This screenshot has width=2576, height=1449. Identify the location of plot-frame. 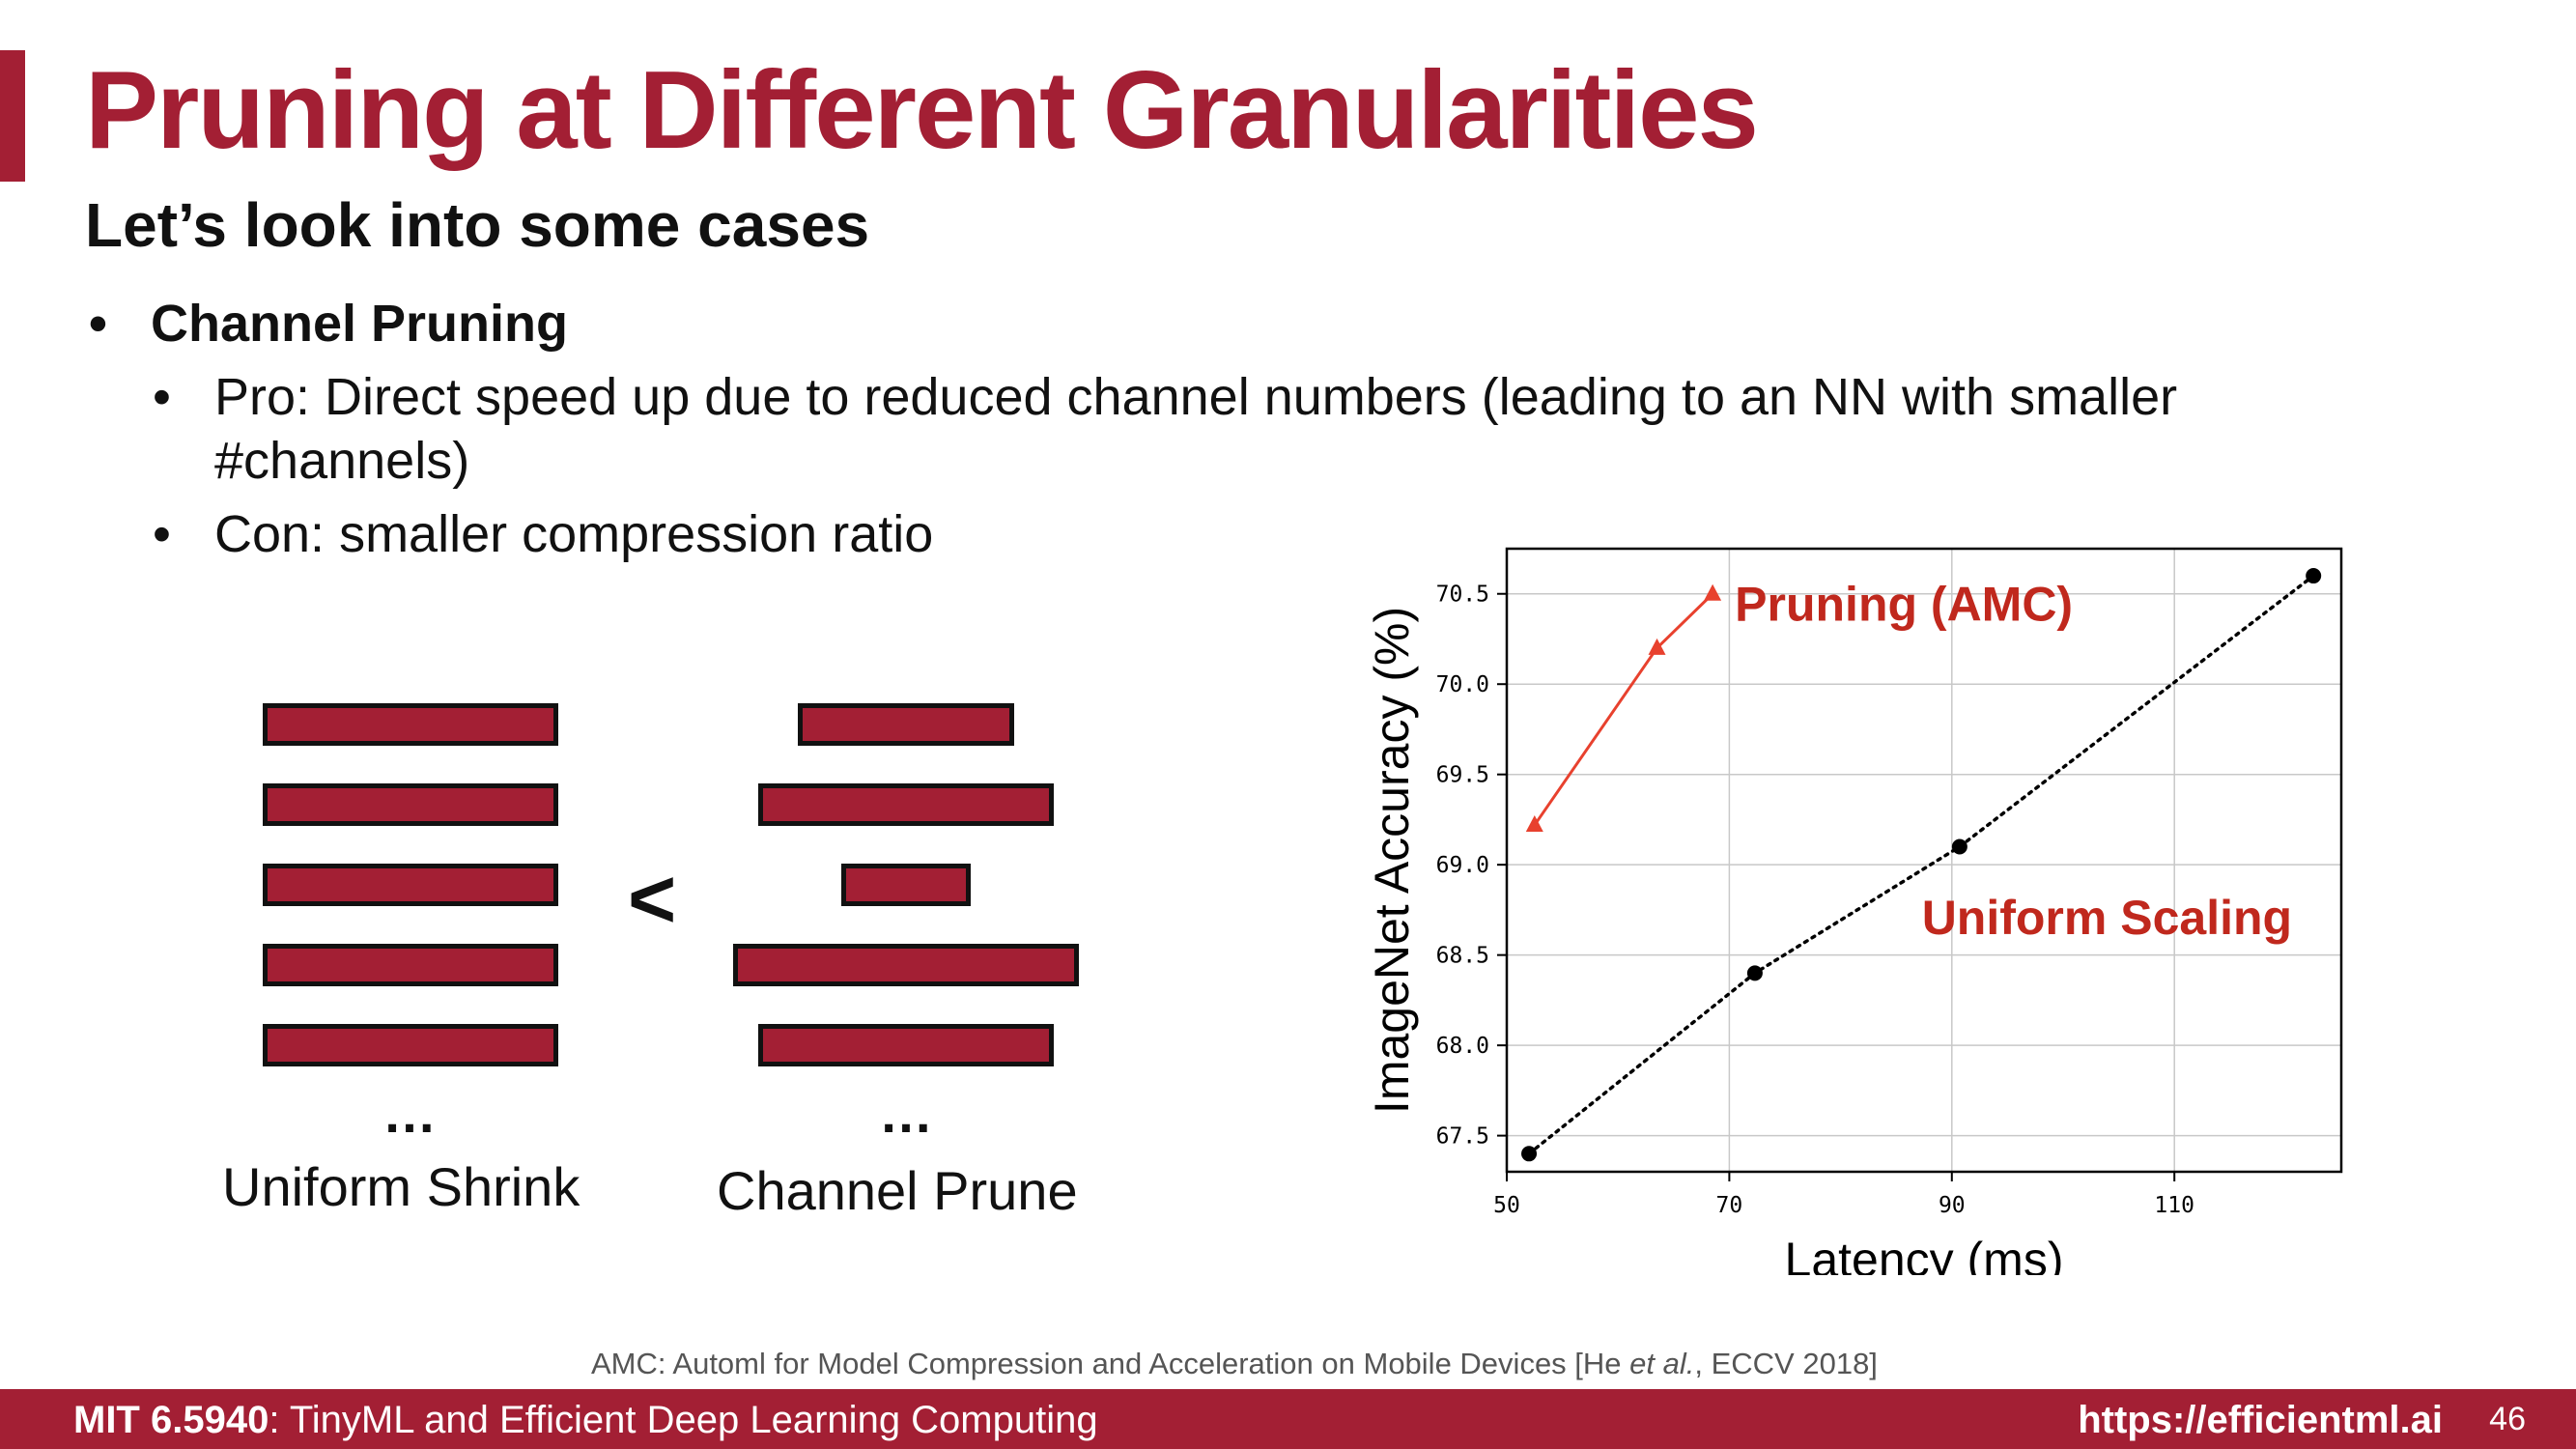
(1924, 860).